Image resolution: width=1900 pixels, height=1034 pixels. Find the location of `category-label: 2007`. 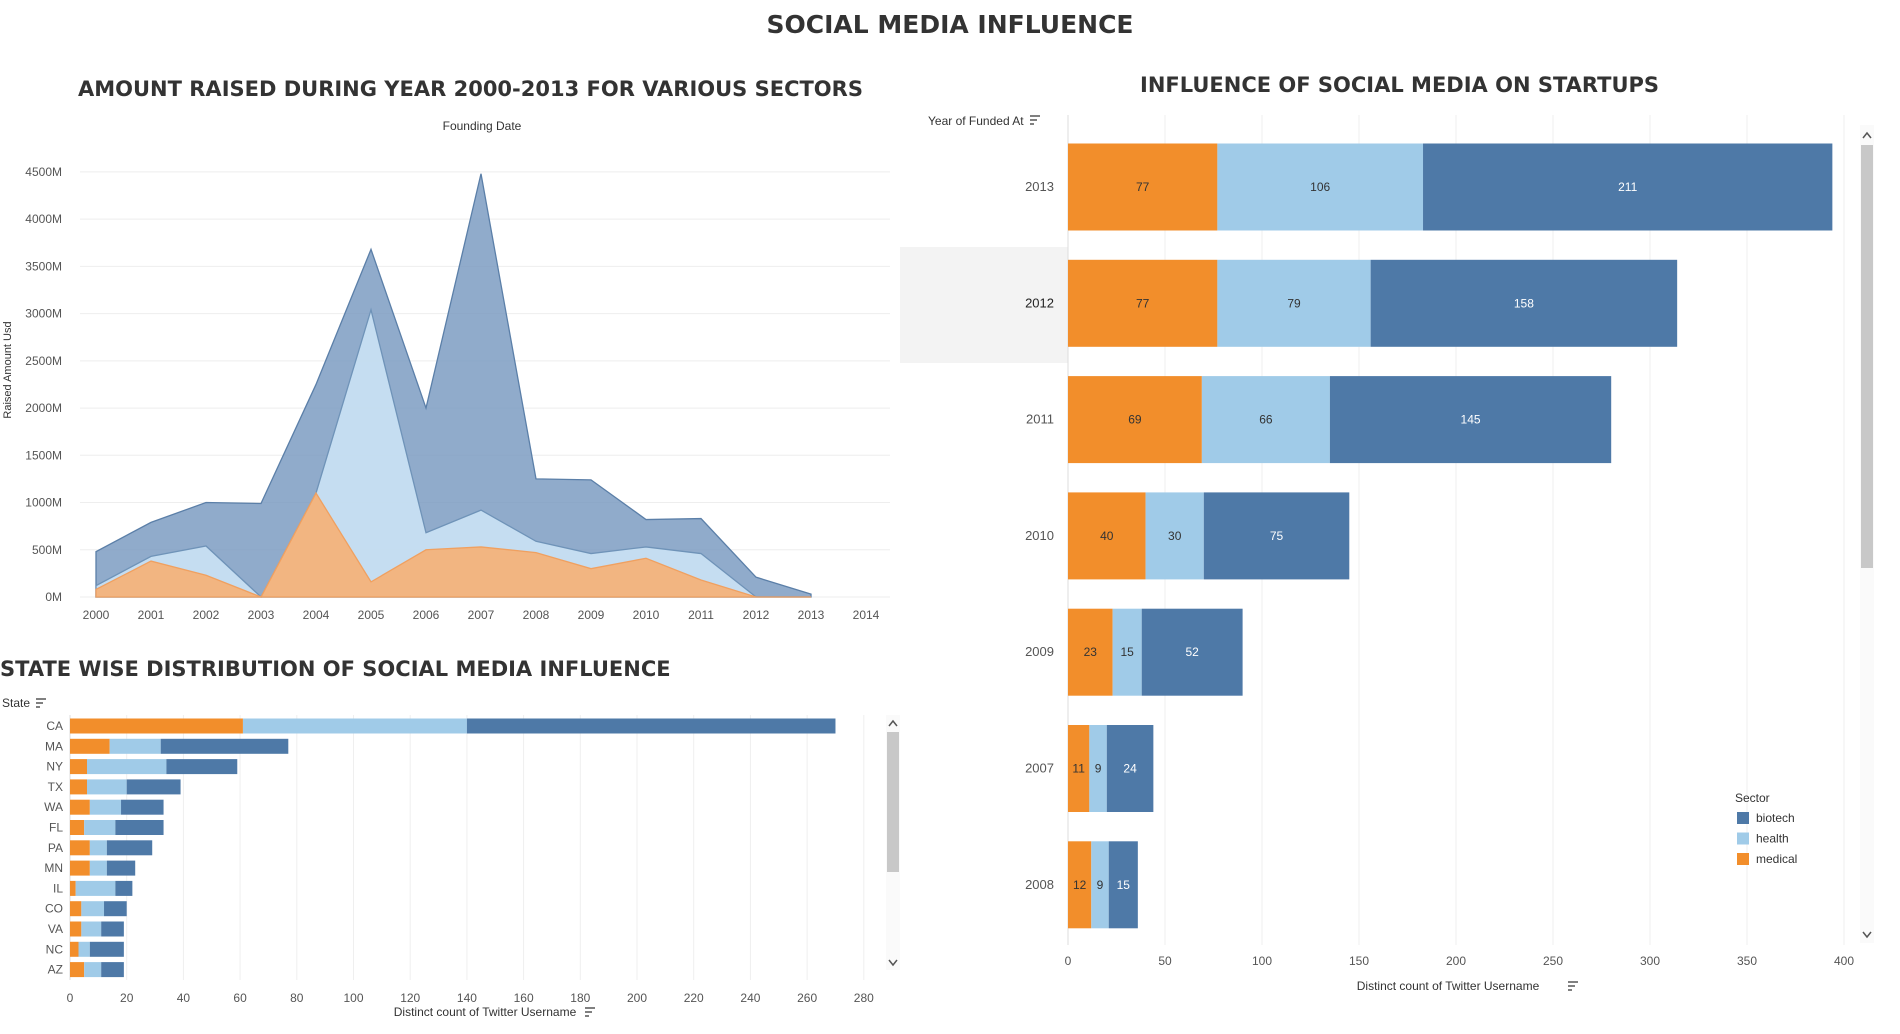

category-label: 2007 is located at coordinates (1039, 768).